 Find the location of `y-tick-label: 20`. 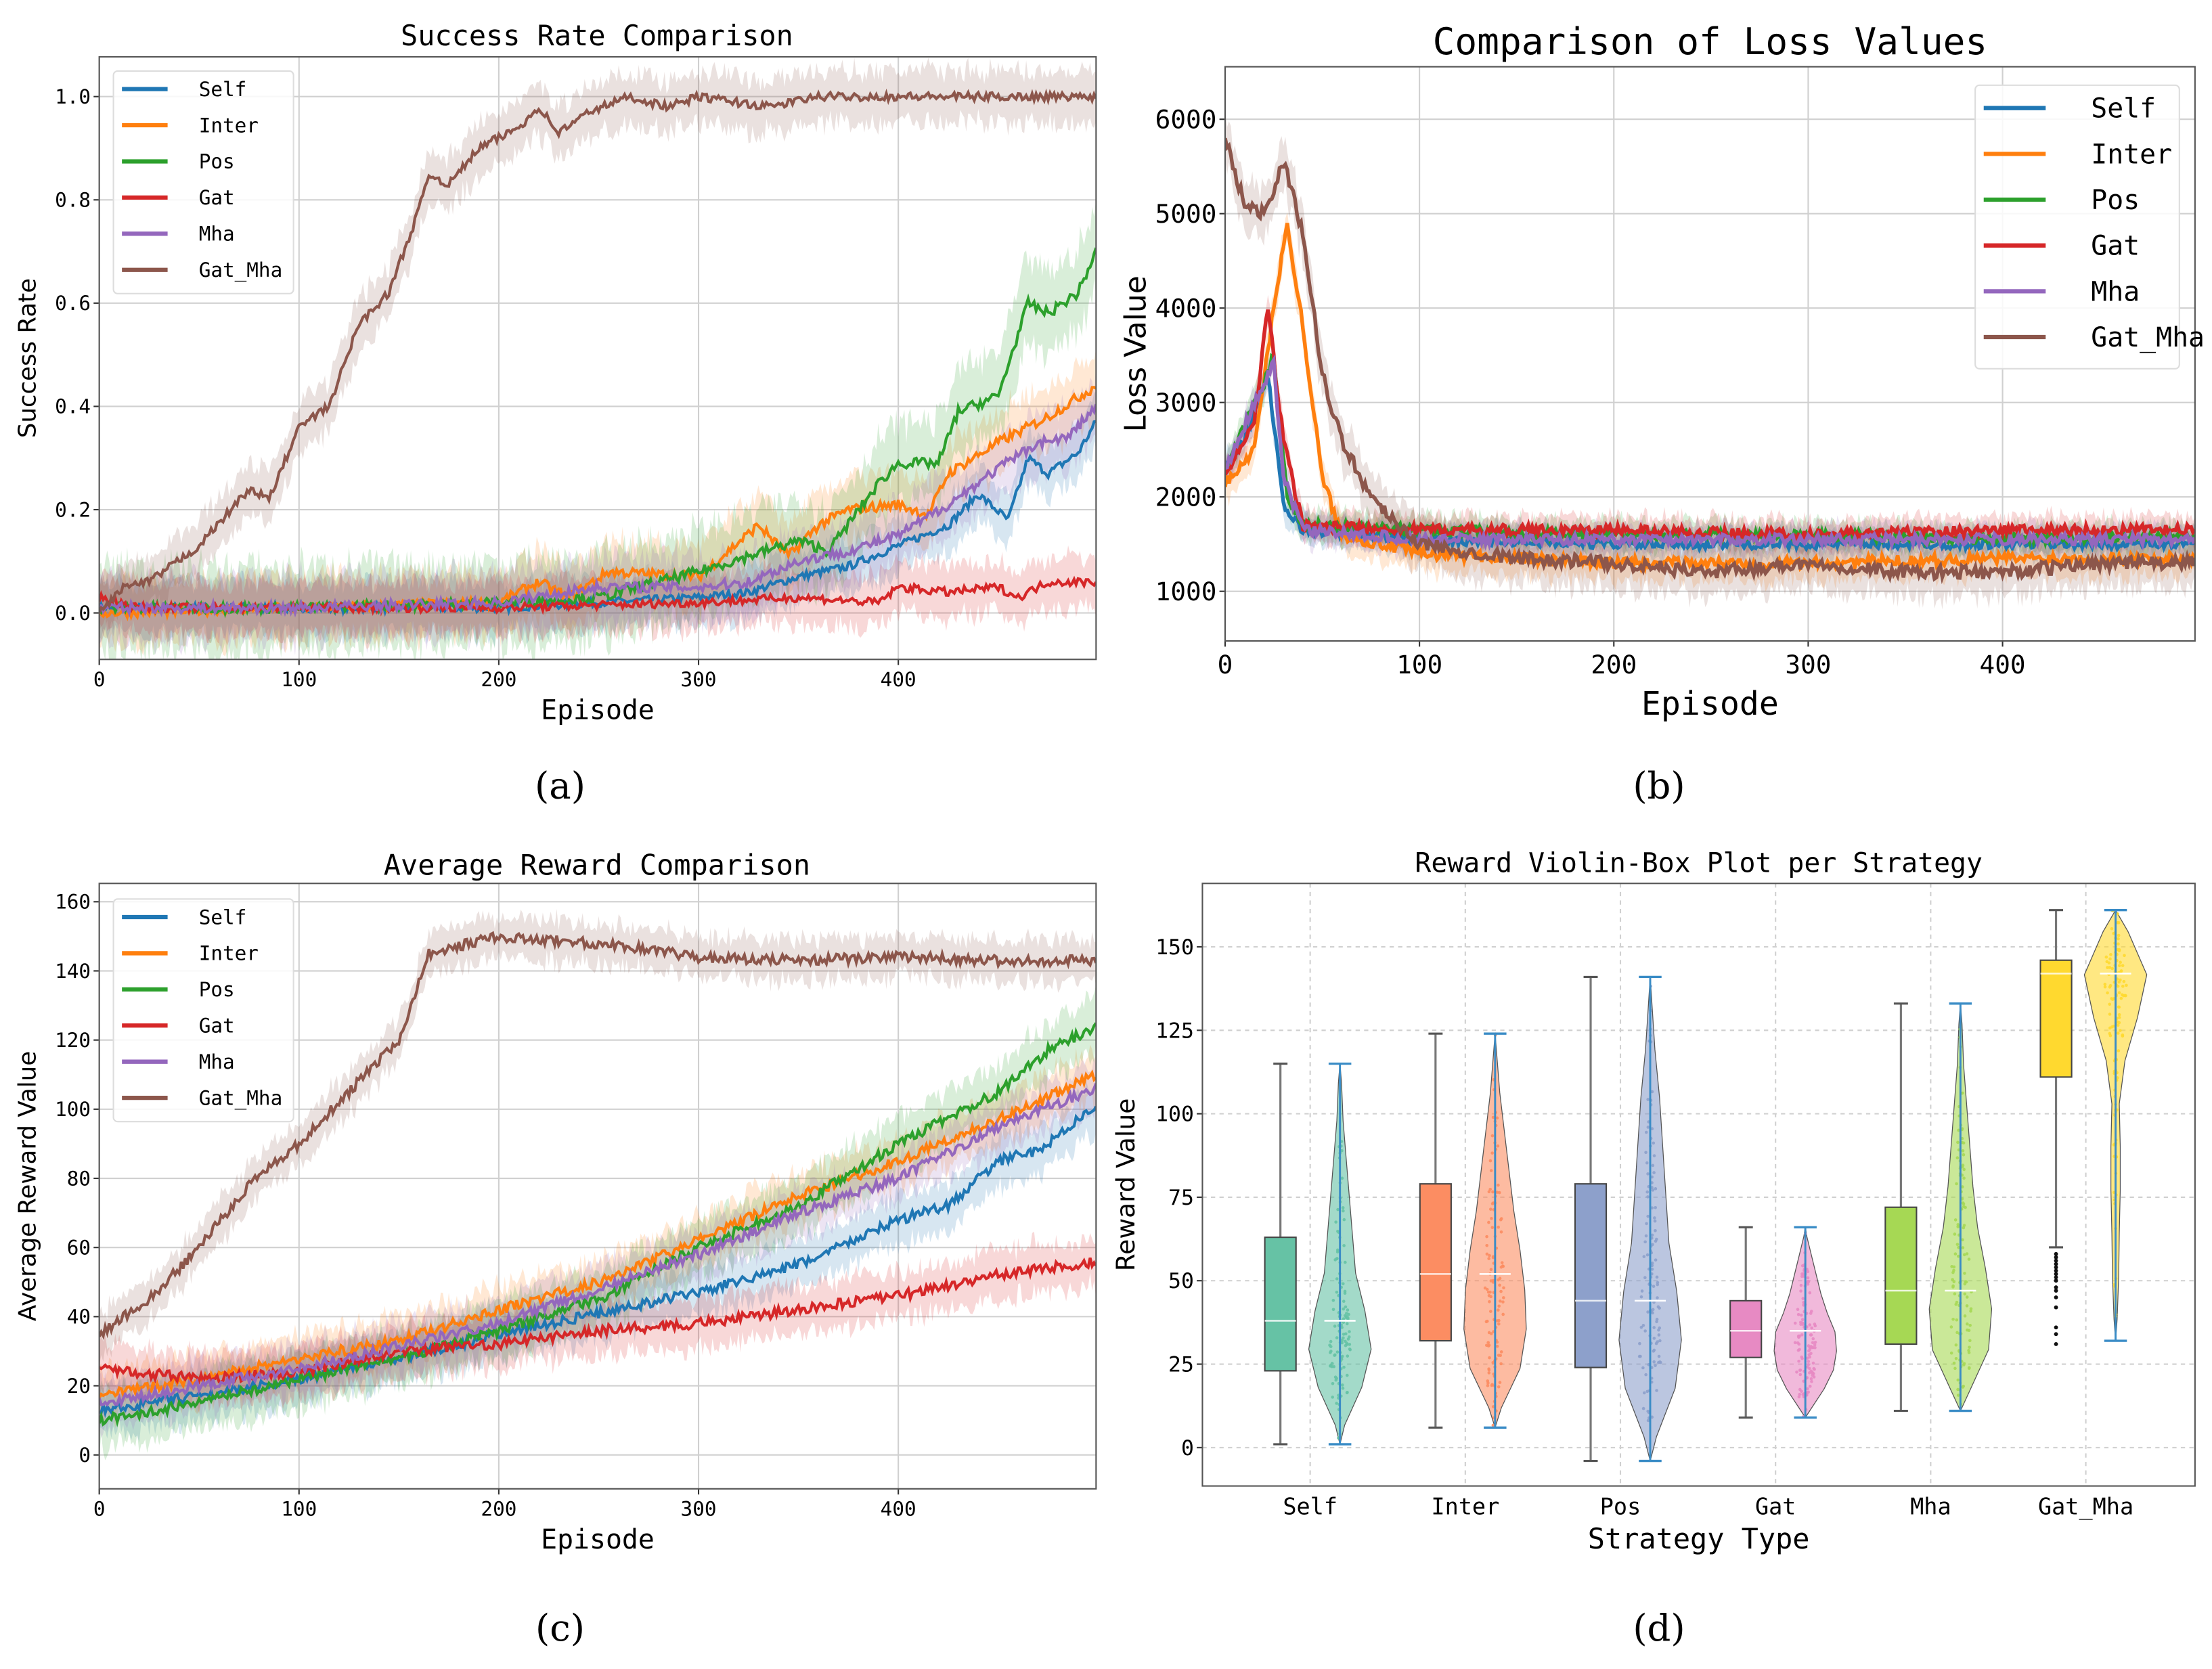

y-tick-label: 20 is located at coordinates (79, 1386).